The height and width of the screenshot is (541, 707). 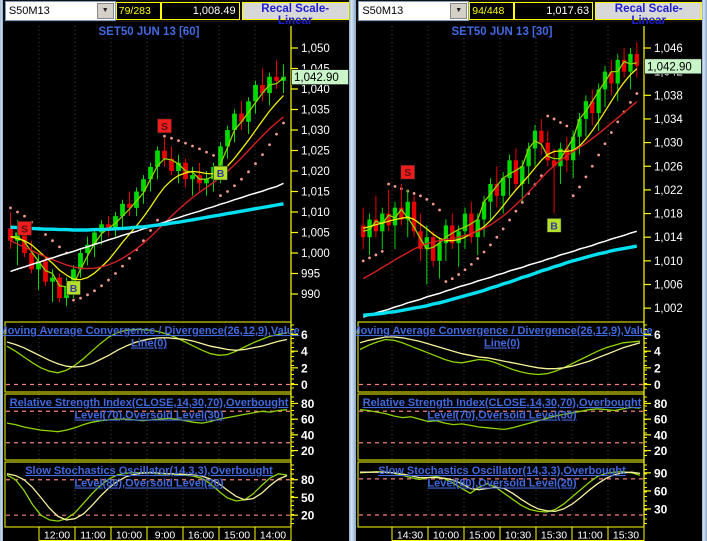 I want to click on time-label: 10:00, so click(x=129, y=535).